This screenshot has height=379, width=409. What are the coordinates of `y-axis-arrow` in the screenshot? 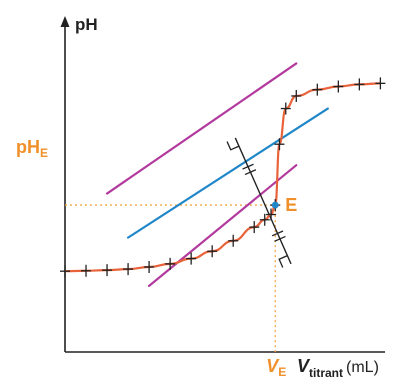 It's located at (65, 21).